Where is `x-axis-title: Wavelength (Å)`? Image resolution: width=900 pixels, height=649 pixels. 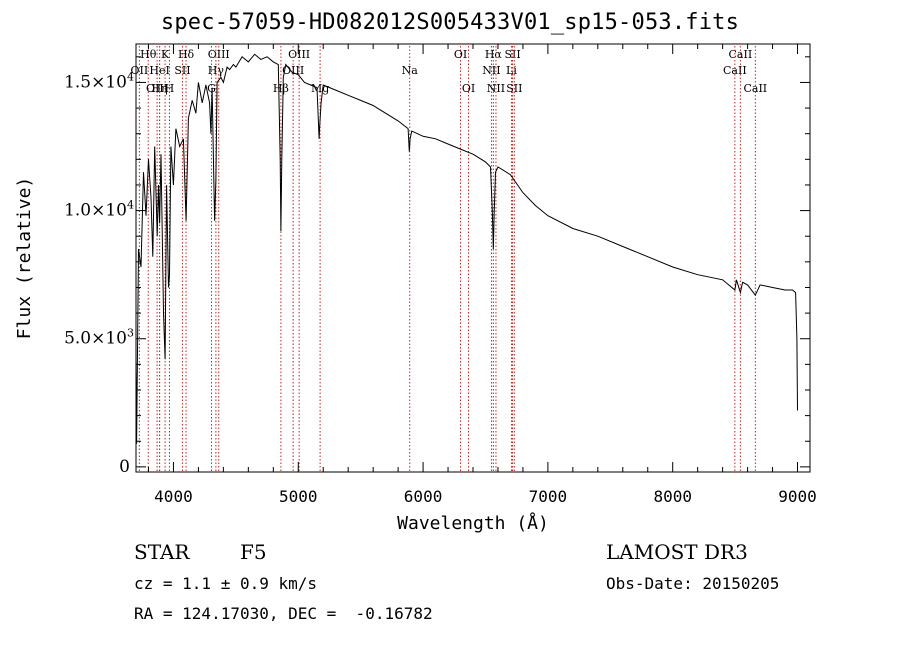 x-axis-title: Wavelength (Å) is located at coordinates (473, 523).